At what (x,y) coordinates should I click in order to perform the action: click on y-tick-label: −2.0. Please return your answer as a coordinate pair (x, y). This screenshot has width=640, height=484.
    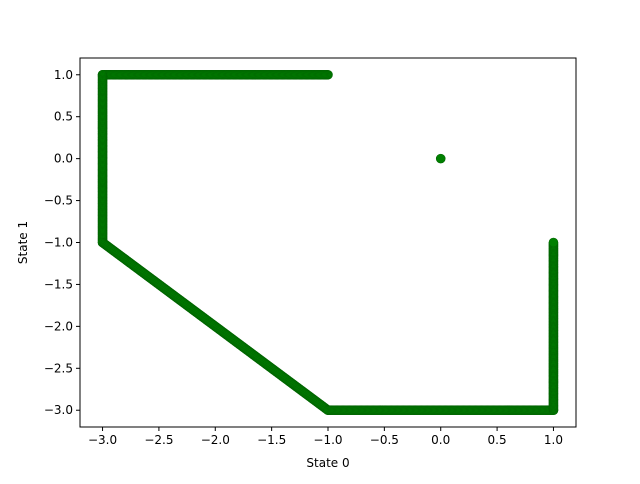
    Looking at the image, I should click on (58, 326).